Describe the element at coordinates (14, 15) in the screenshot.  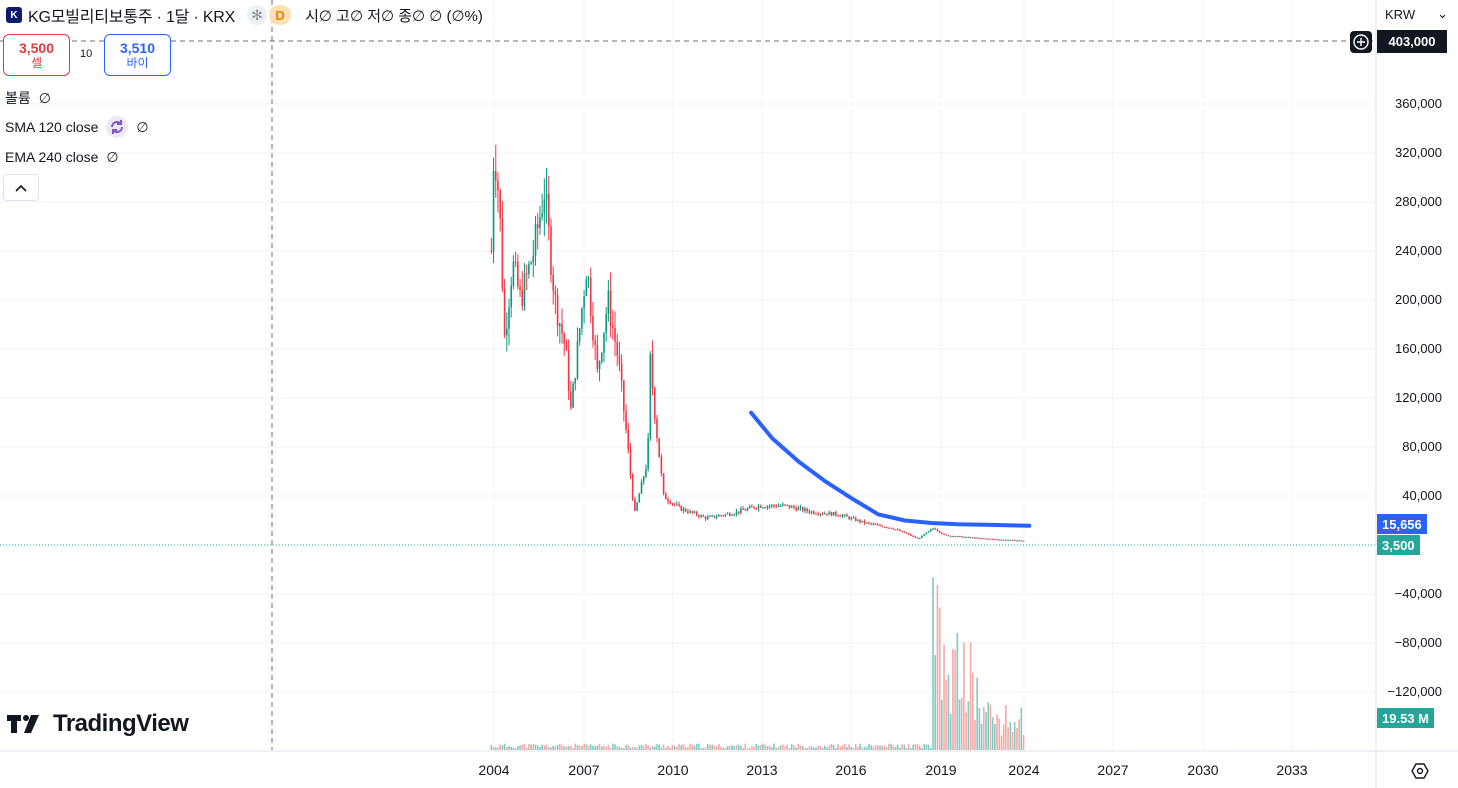
I see `exchange-icon: K` at that location.